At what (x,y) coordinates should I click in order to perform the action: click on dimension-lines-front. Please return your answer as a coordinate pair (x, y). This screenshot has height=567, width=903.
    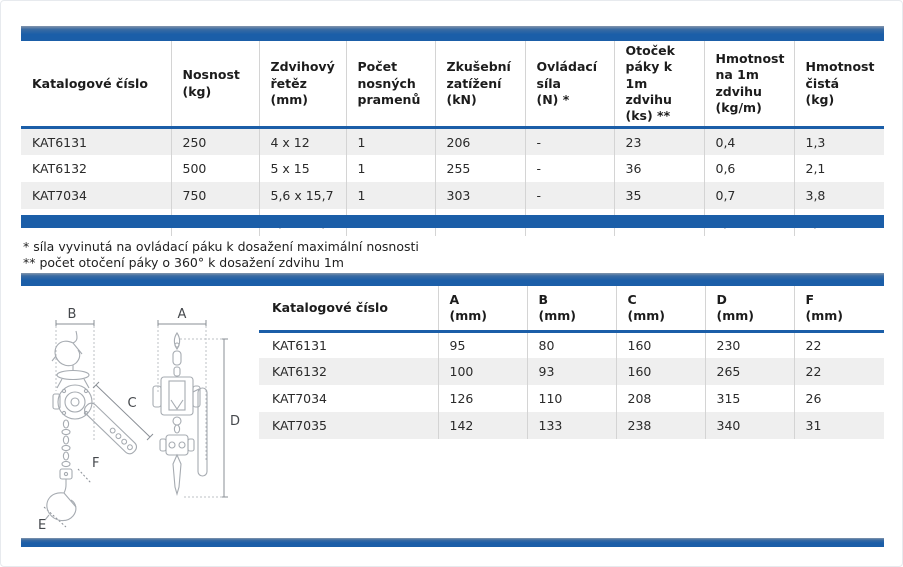
    Looking at the image, I should click on (98, 424).